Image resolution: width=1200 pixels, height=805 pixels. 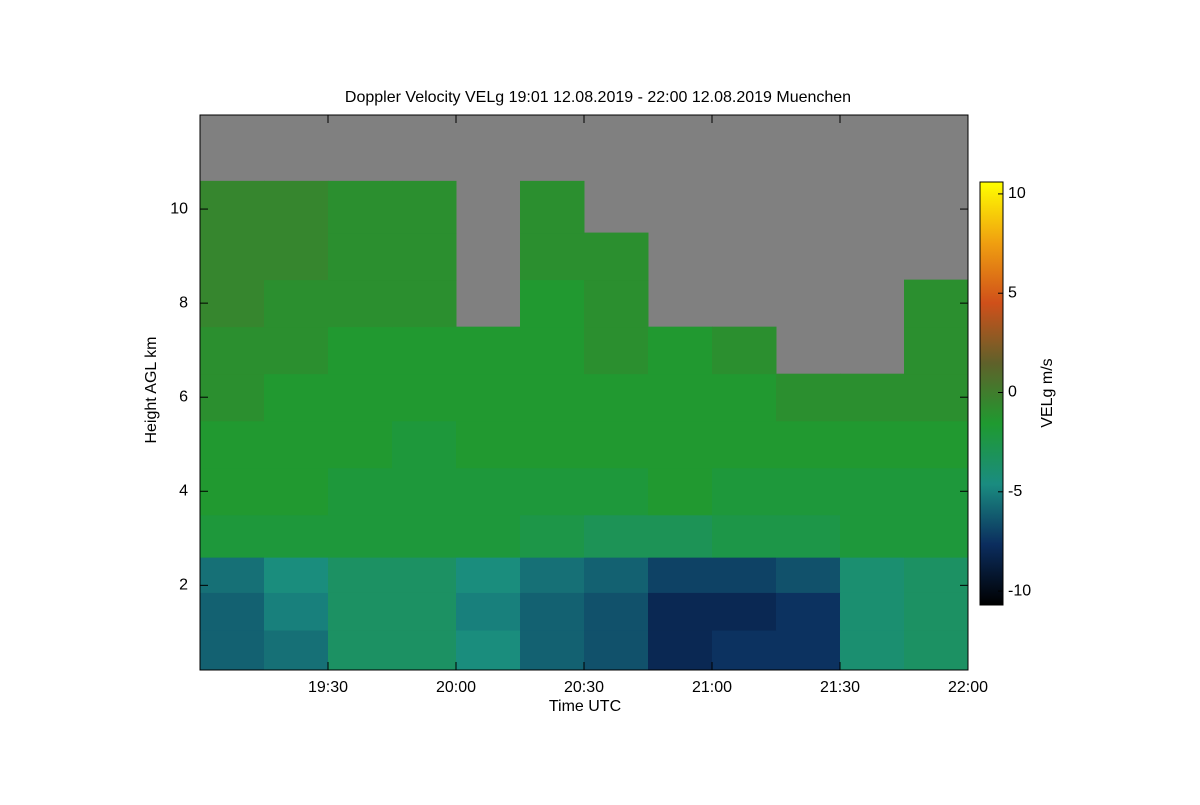 I want to click on x-tick-label: 21:30, so click(x=840, y=687).